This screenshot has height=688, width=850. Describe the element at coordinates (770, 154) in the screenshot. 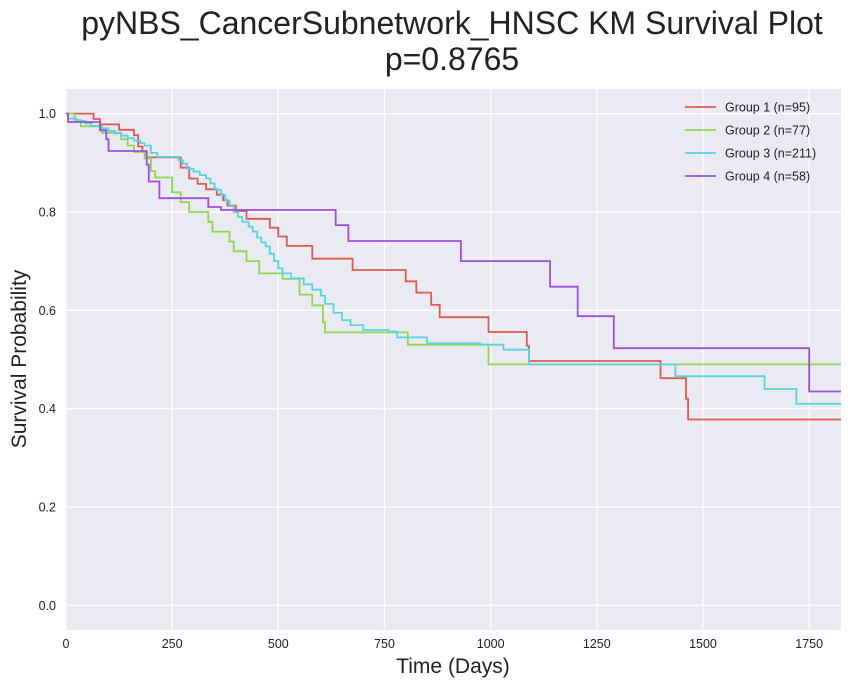

I see `legend-label-group-3: Group 3 (n=211)` at that location.